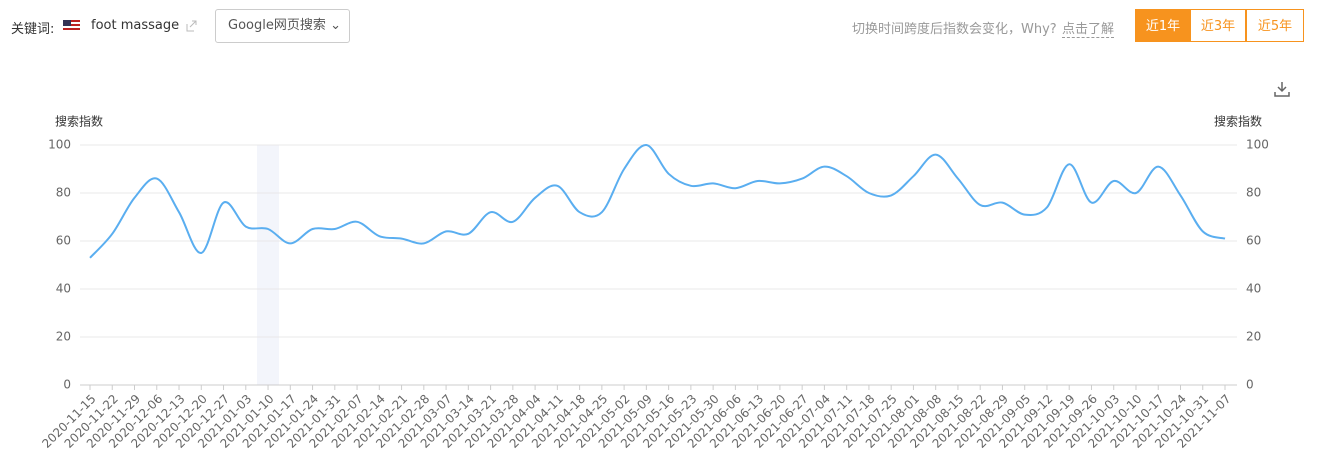 This screenshot has height=457, width=1339. Describe the element at coordinates (63, 337) in the screenshot. I see `y-tick-label: 20` at that location.